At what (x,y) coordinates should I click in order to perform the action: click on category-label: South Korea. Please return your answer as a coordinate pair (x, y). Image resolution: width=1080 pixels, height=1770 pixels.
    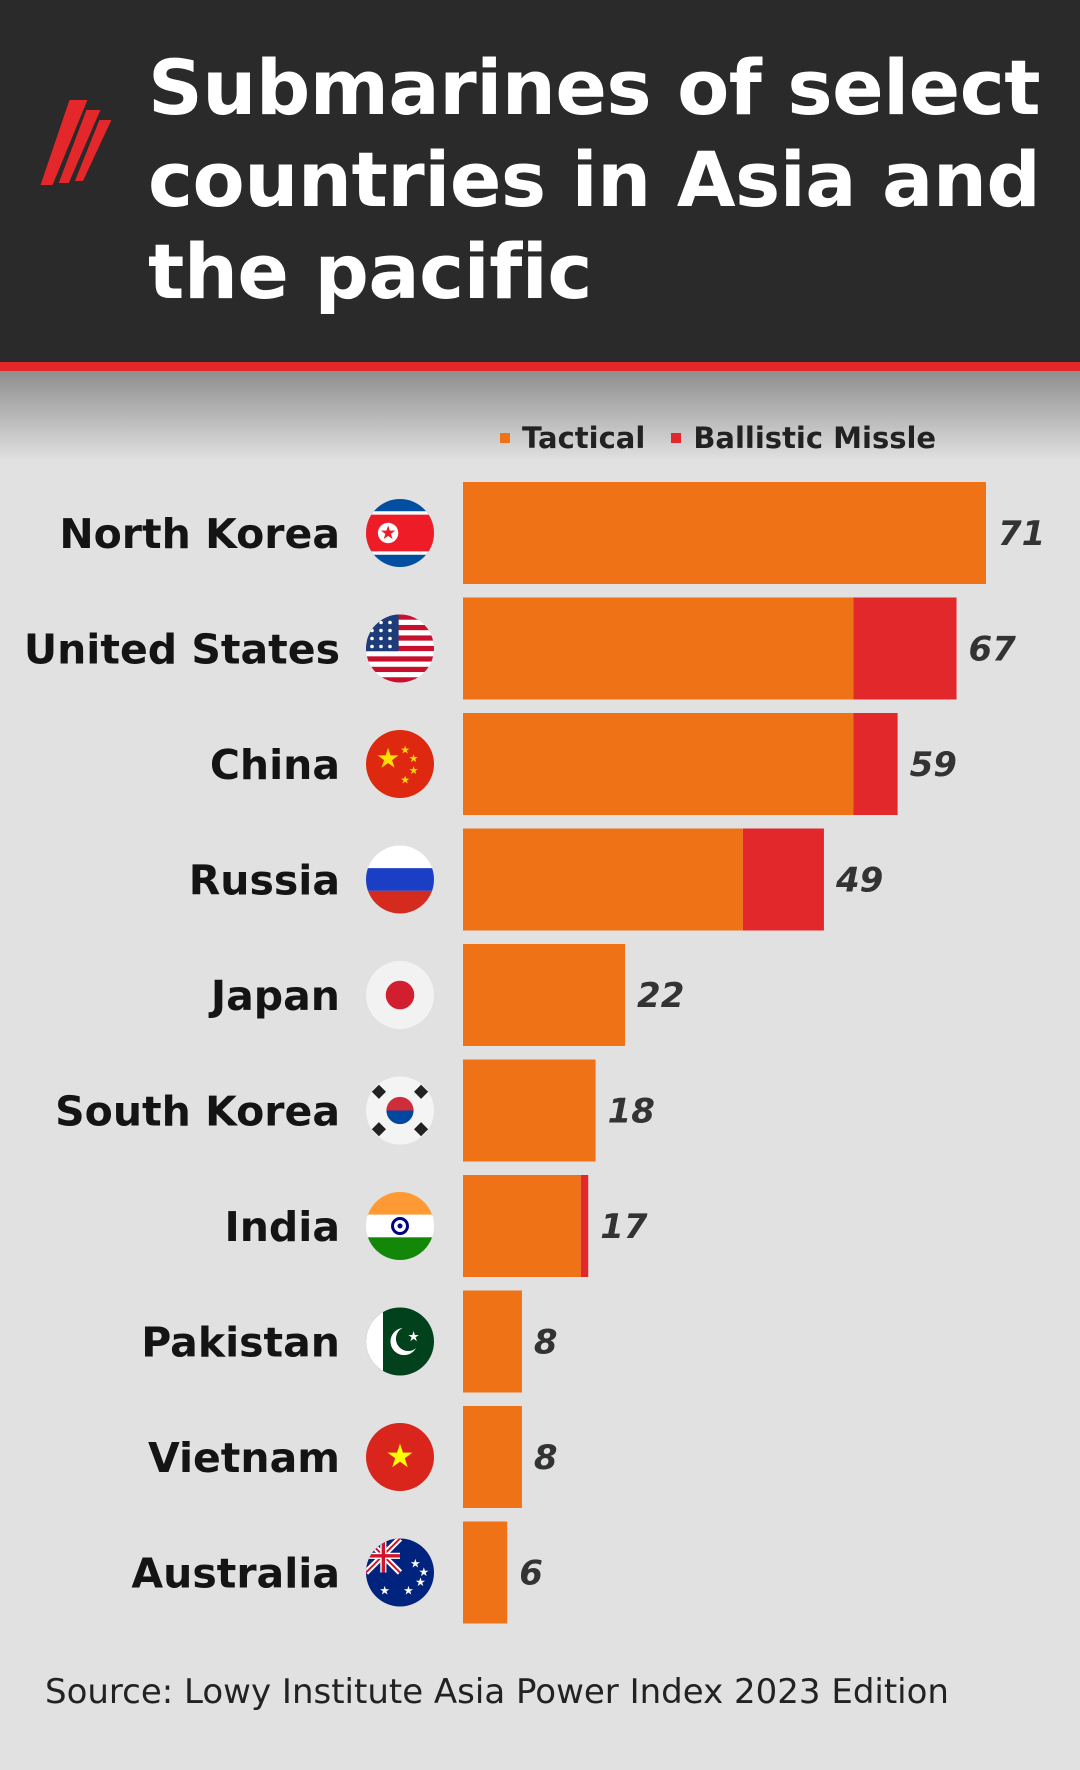
    Looking at the image, I should click on (197, 1112).